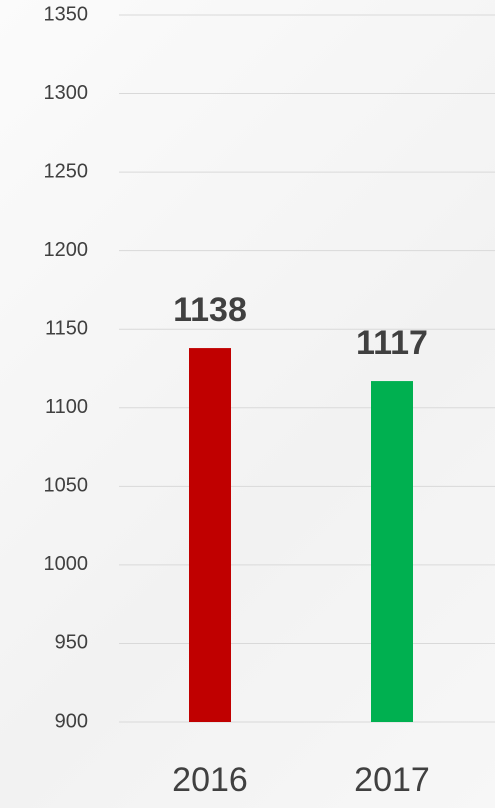  I want to click on y-tick-label: 1250, so click(66, 171).